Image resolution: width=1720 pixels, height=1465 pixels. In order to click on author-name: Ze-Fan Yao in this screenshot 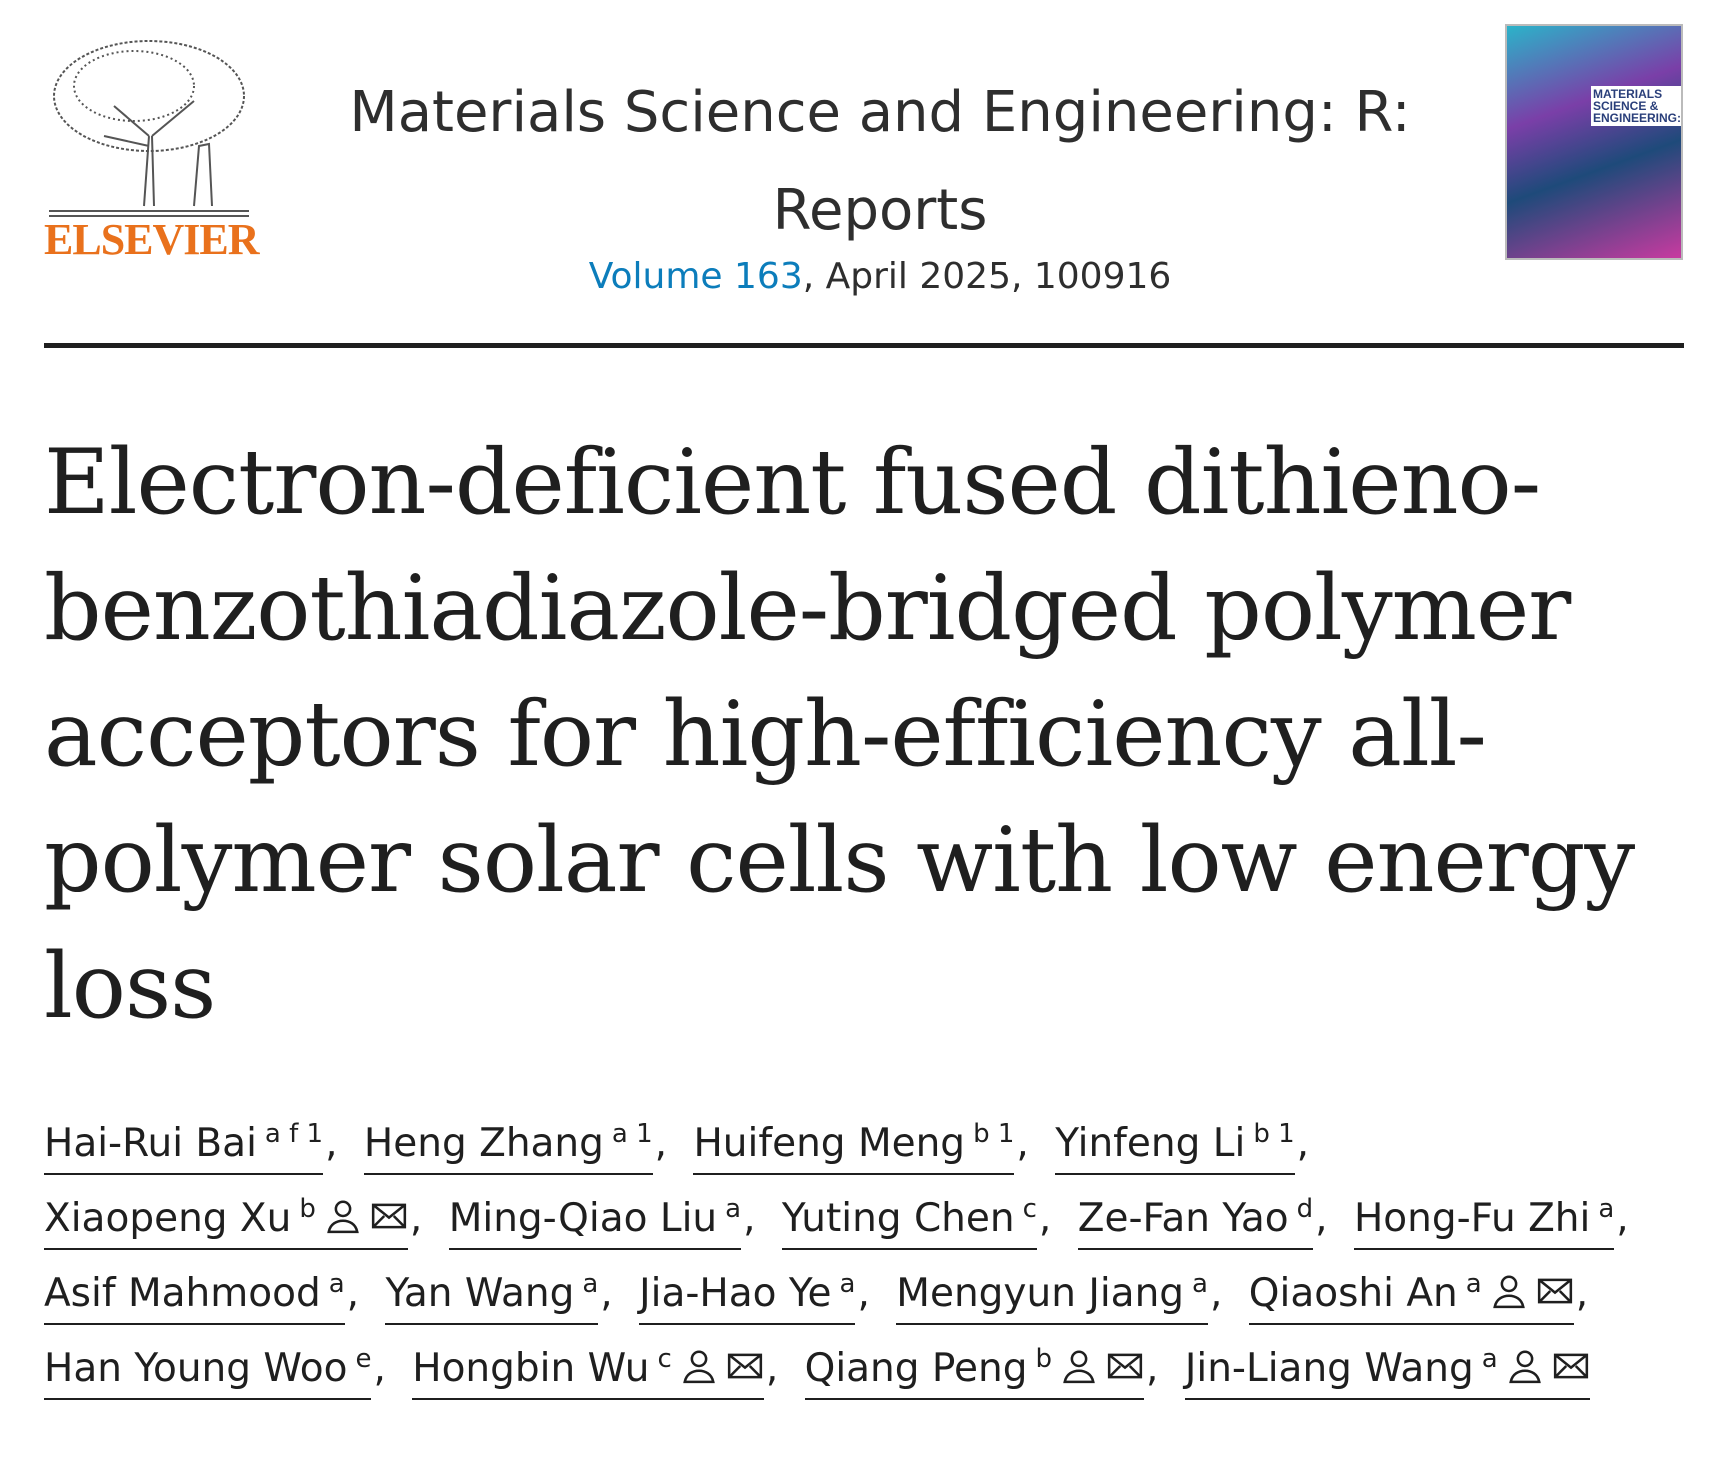, I will do `click(1183, 1218)`.